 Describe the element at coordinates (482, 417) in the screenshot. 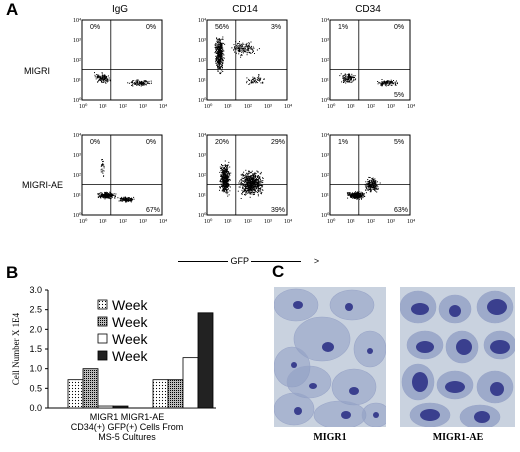

I see `cell-nucleus` at that location.